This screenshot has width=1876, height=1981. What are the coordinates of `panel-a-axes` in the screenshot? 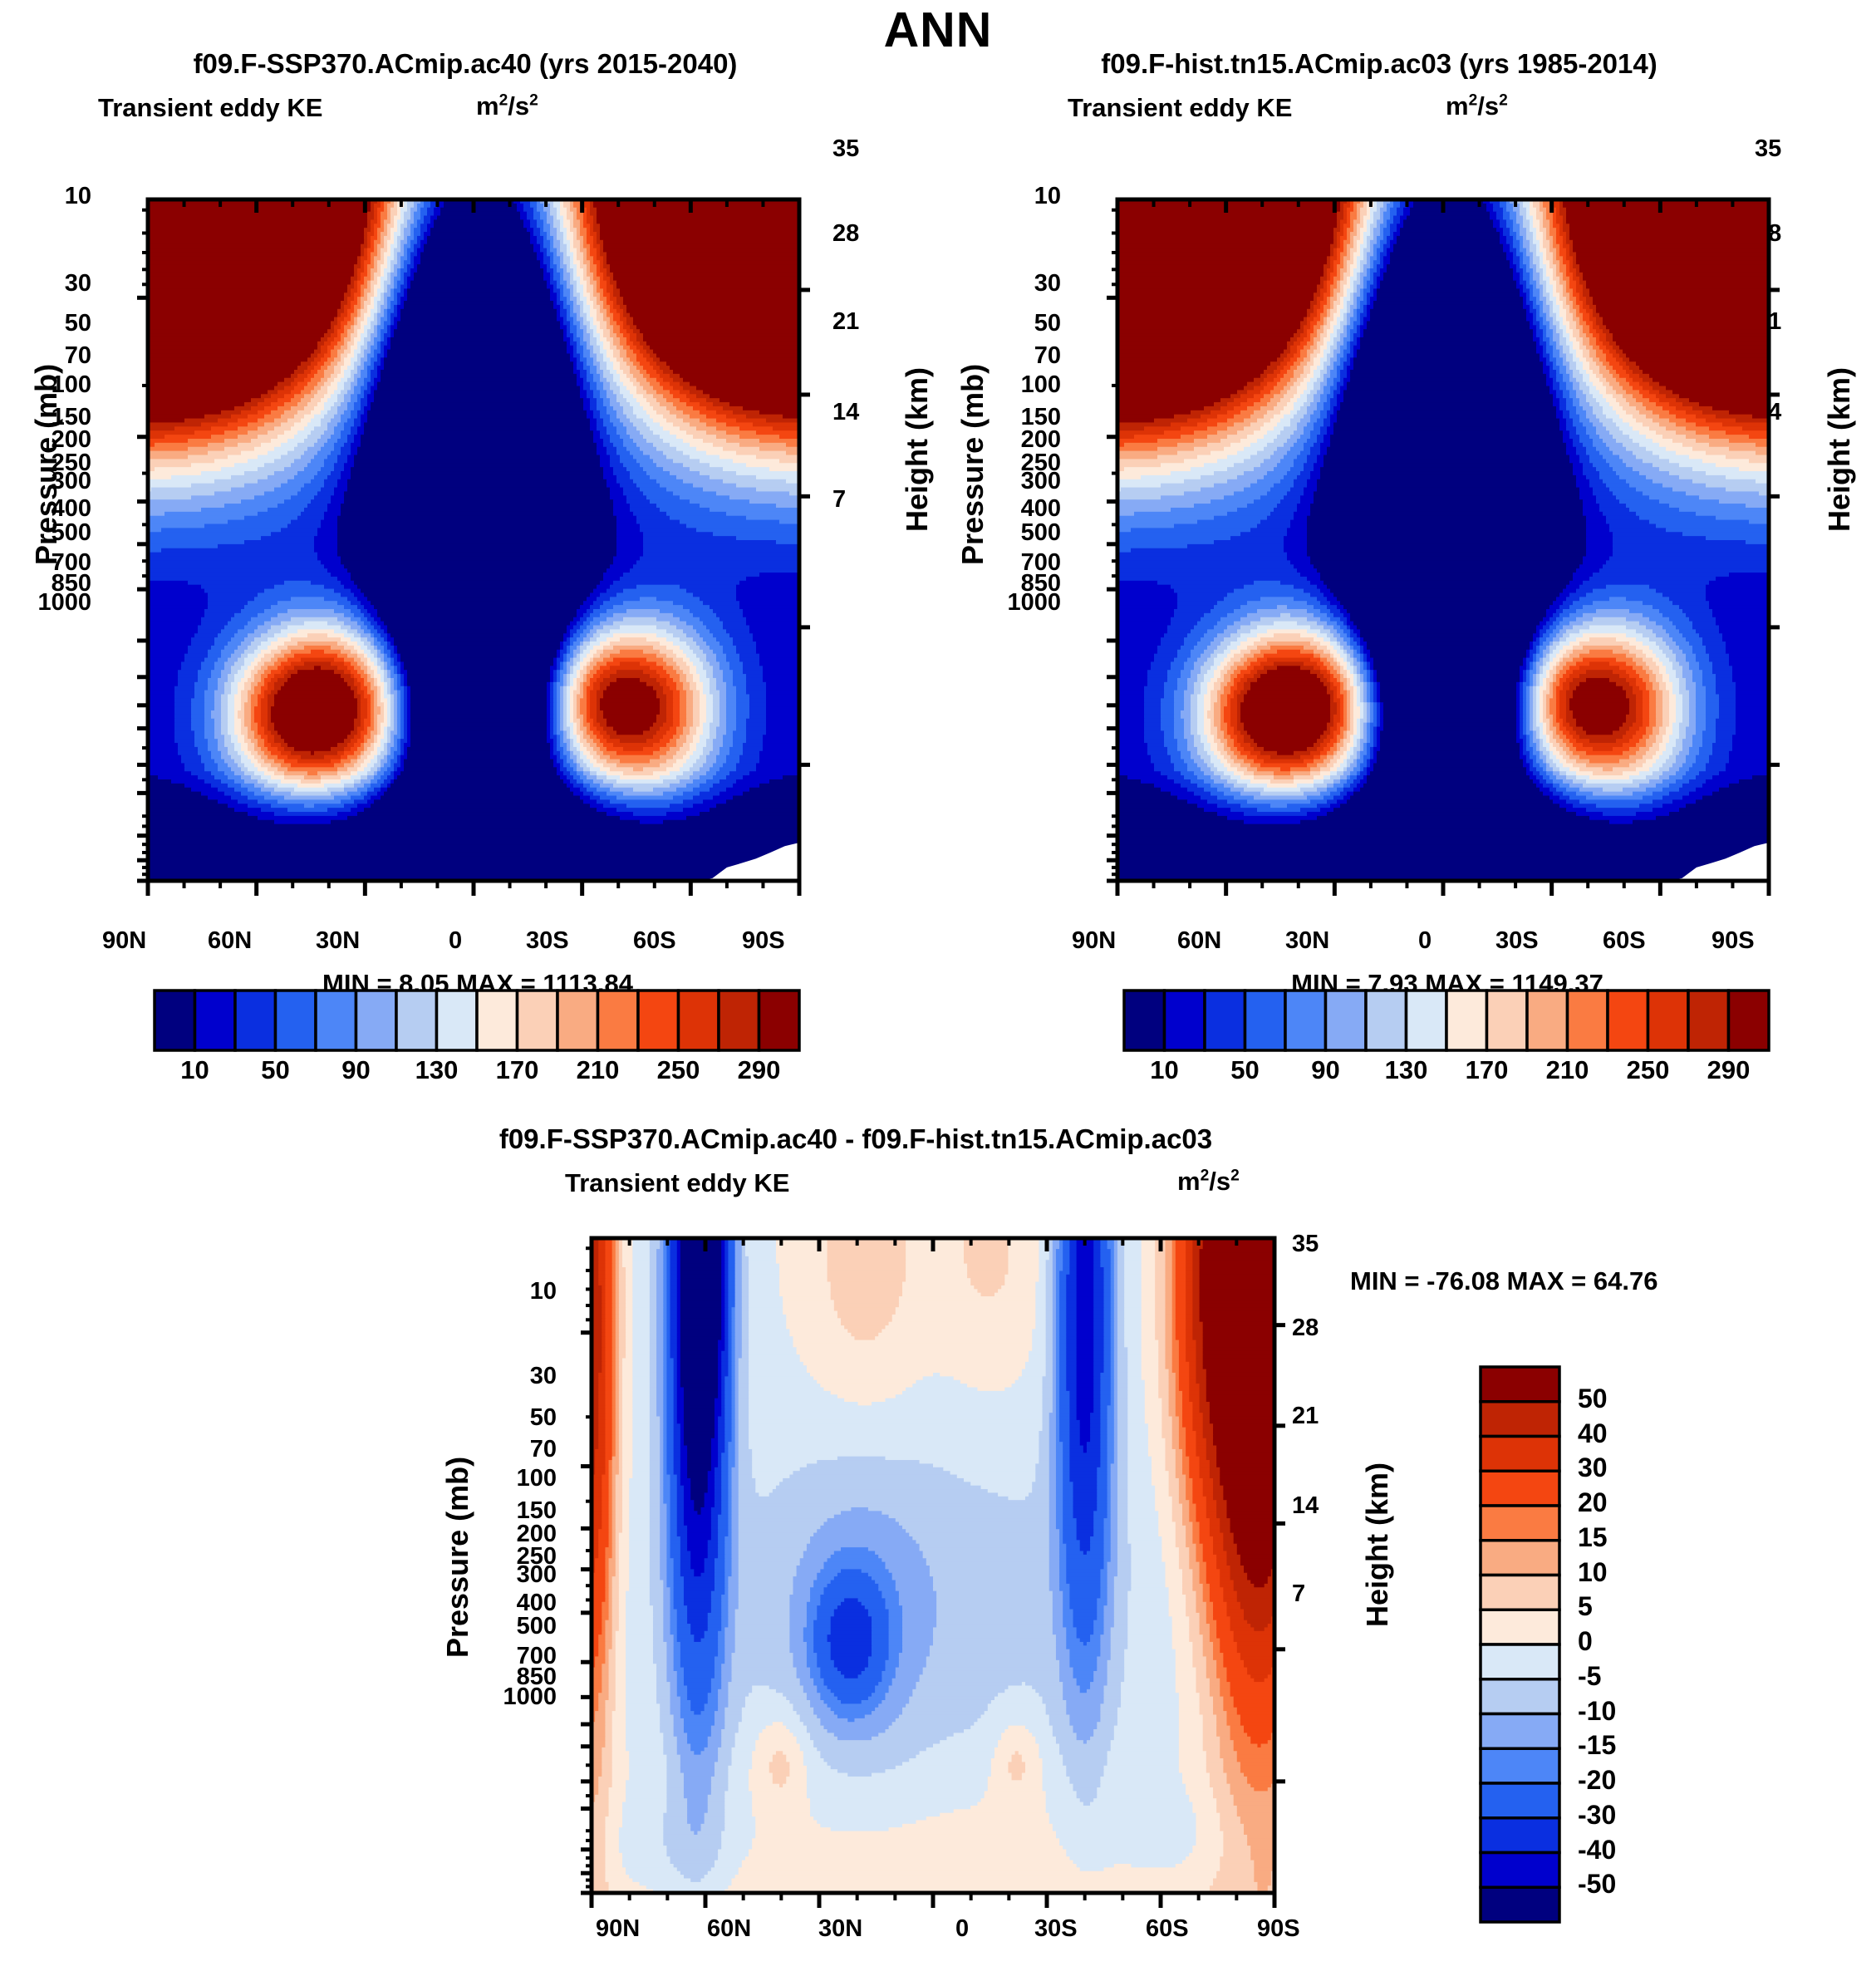 It's located at (474, 546).